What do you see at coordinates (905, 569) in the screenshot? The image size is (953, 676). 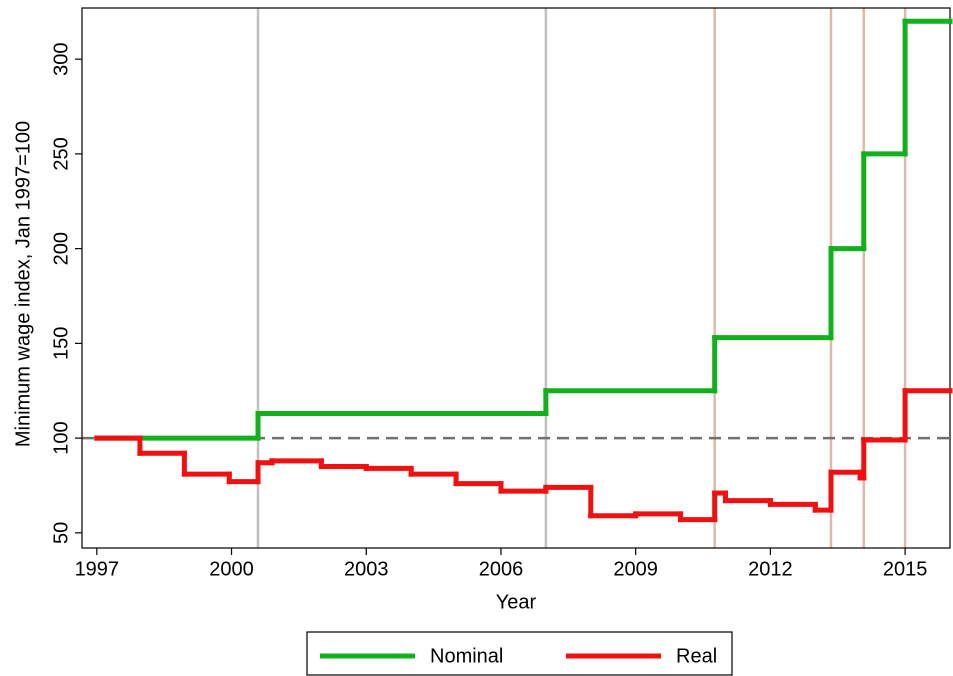 I see `x-tick-label: 2015` at bounding box center [905, 569].